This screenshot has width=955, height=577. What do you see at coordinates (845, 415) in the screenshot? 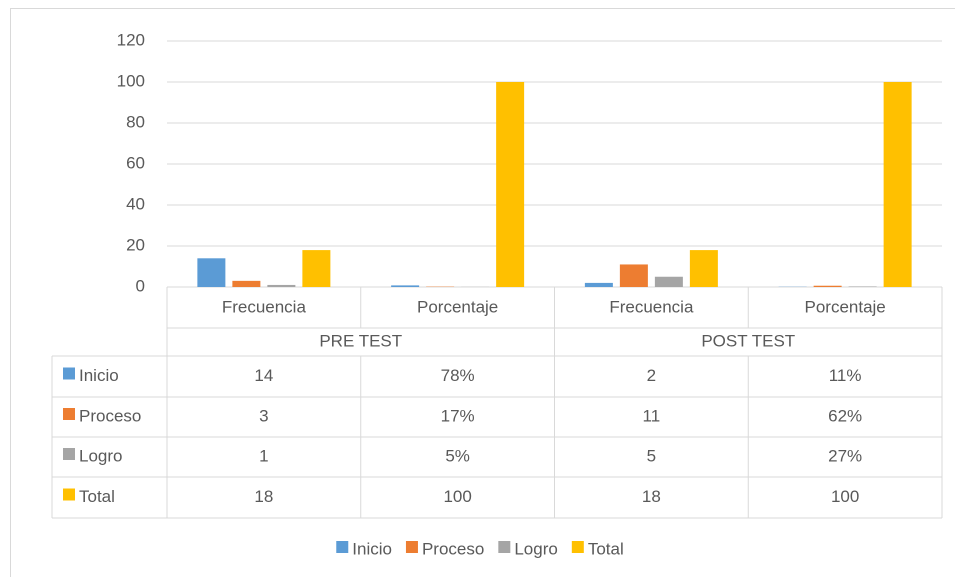
I see `table-cell: 62%` at bounding box center [845, 415].